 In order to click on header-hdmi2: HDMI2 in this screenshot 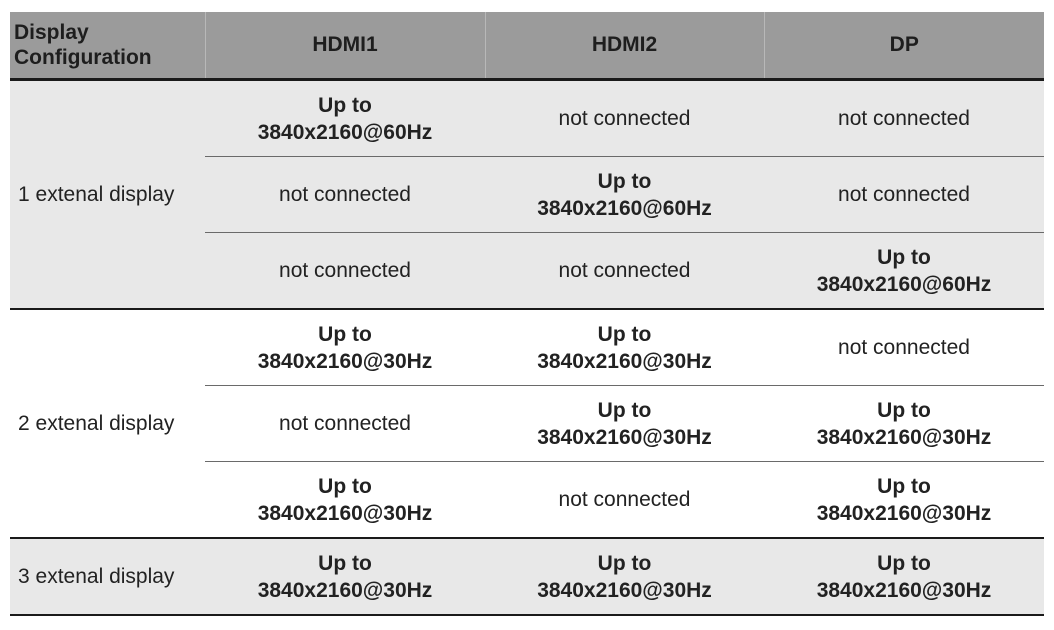, I will do `click(624, 46)`.